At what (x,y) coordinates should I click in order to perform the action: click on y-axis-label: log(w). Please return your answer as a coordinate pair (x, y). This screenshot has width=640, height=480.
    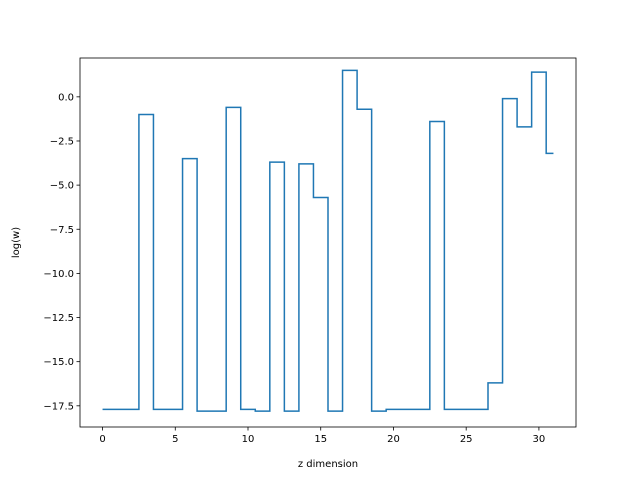
    Looking at the image, I should click on (16, 242).